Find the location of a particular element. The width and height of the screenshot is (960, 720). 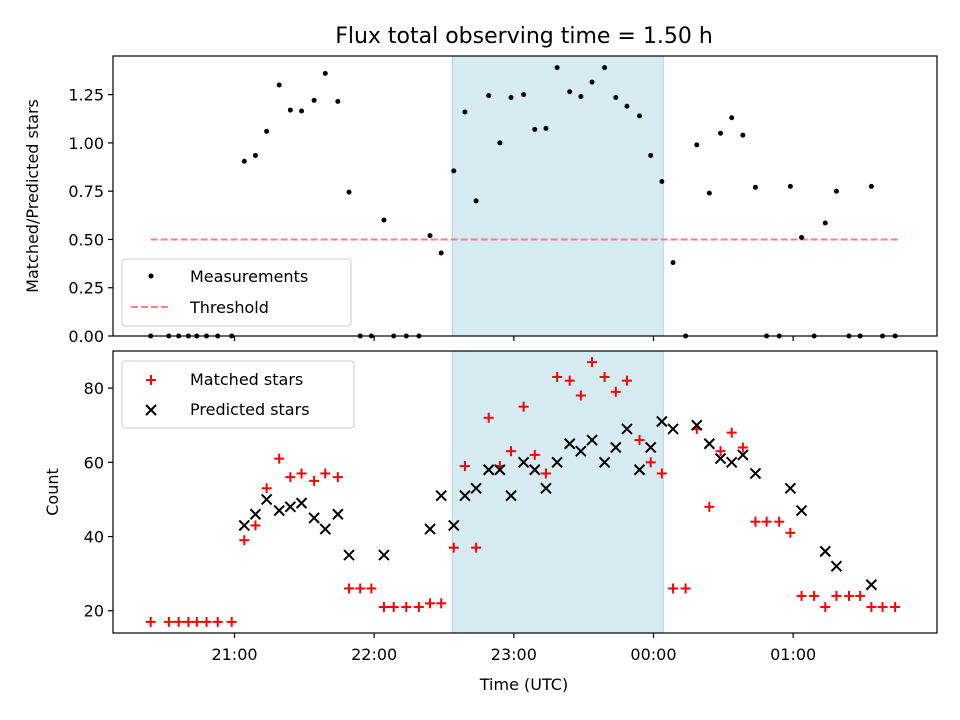

y-tick-label: 0.00 is located at coordinates (86, 336).